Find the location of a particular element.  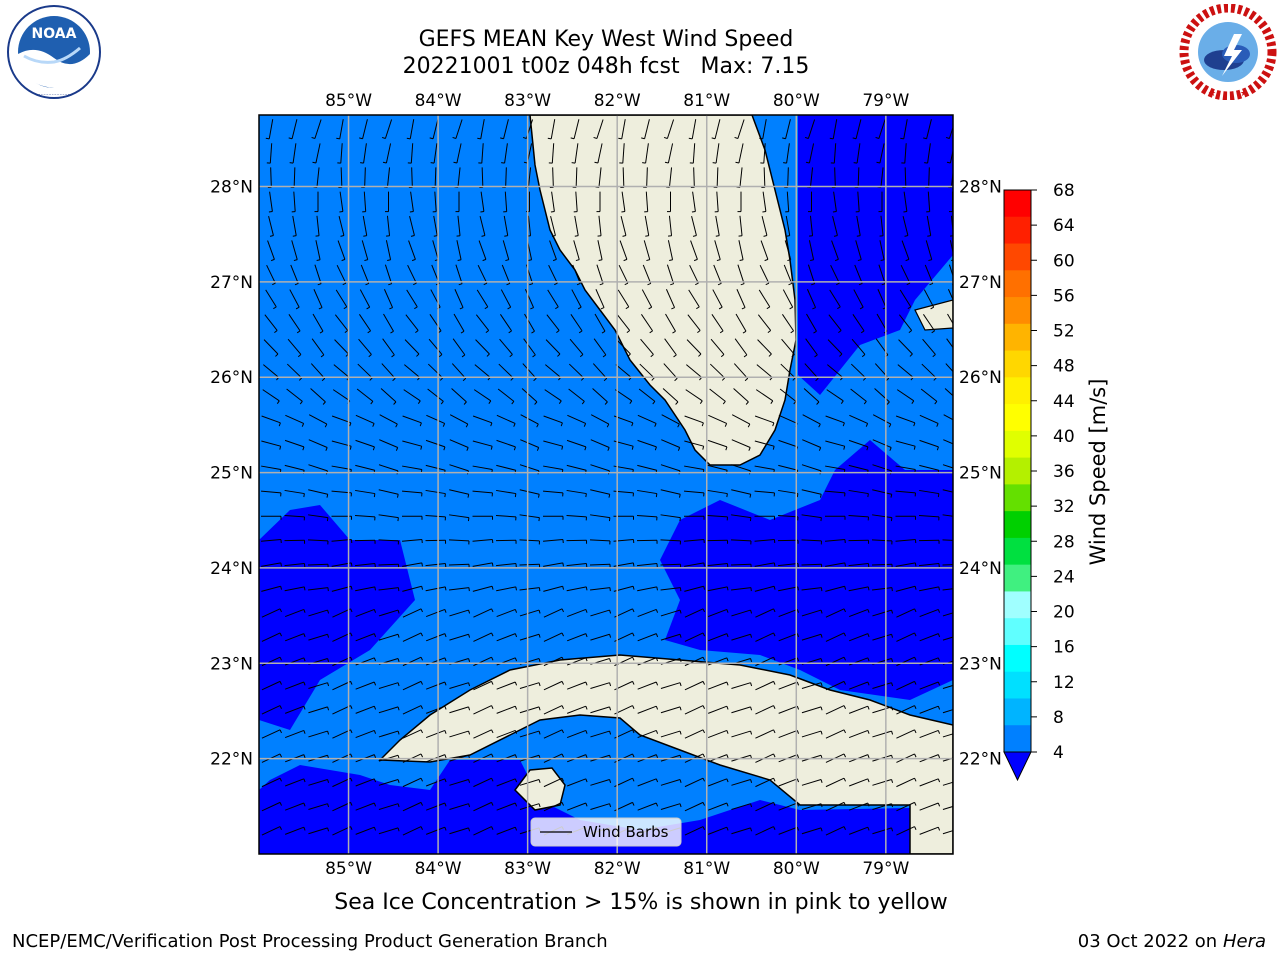

colorbar-tick-label: 64 is located at coordinates (1064, 226).